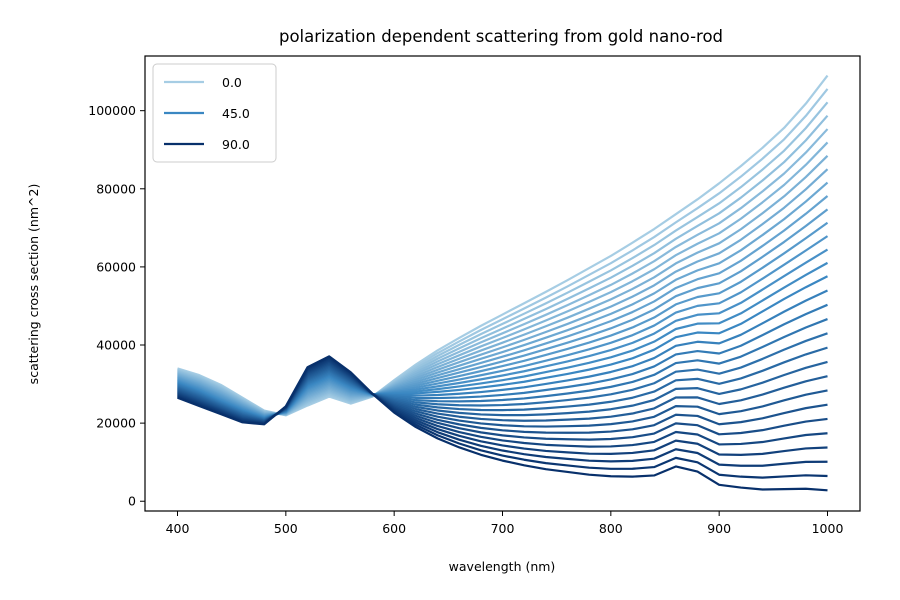 This screenshot has height=600, width=900. I want to click on x-tick-label: 400, so click(178, 528).